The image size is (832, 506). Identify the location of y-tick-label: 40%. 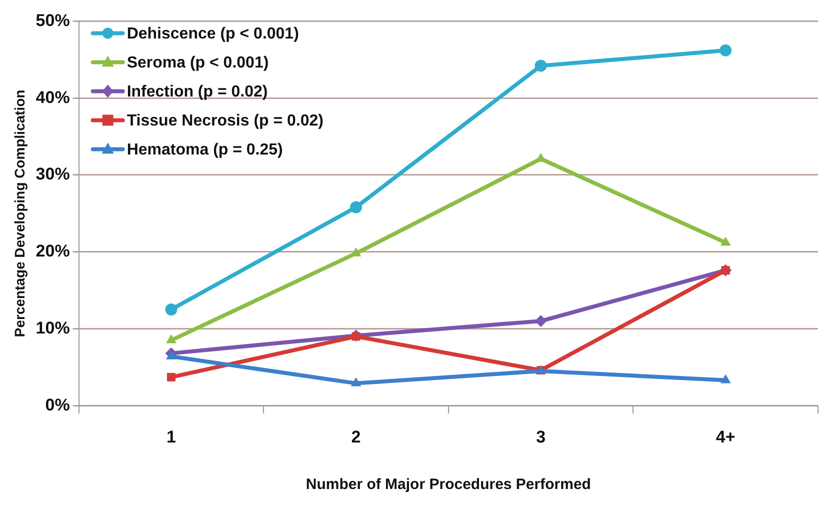
(53, 97).